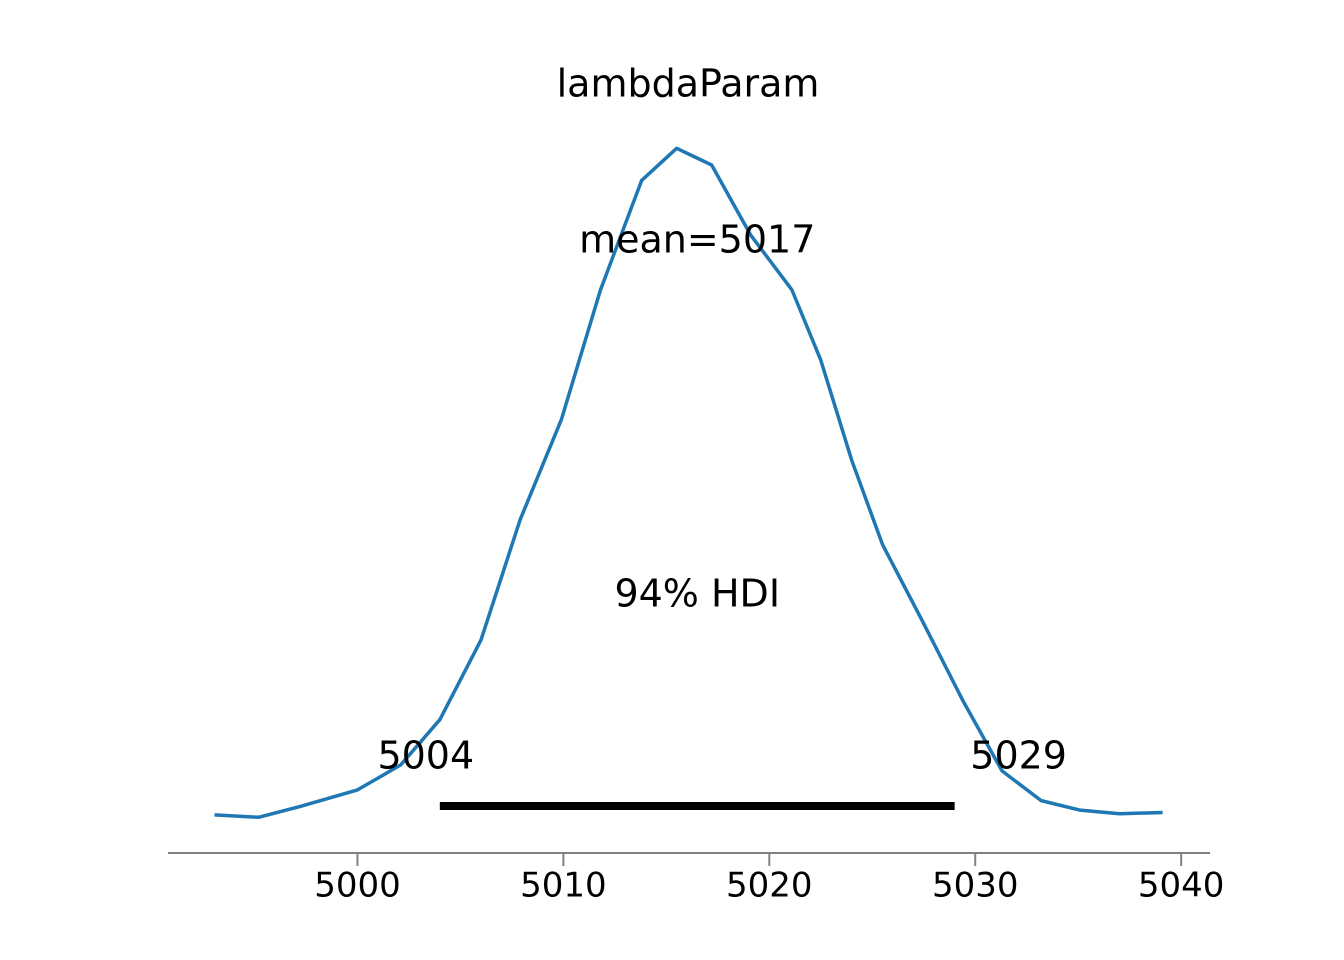 The image size is (1344, 960). What do you see at coordinates (1018, 756) in the screenshot?
I see `hdi-high-label: 5029` at bounding box center [1018, 756].